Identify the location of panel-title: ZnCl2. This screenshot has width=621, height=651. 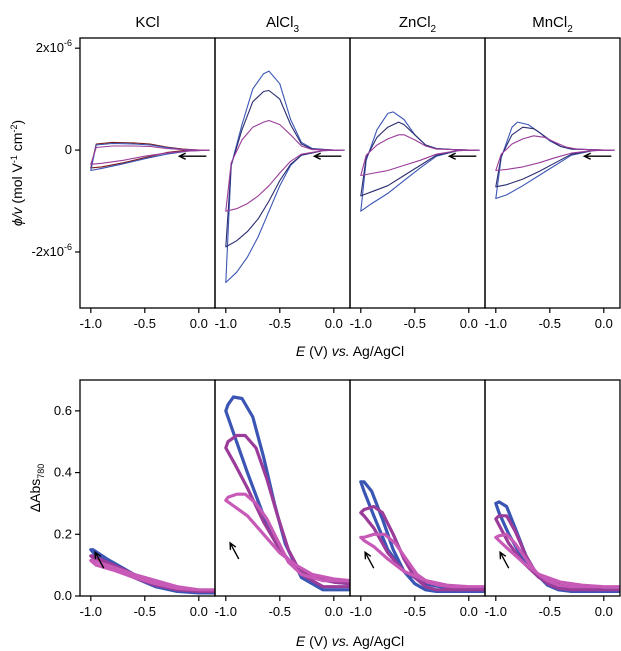
(418, 24).